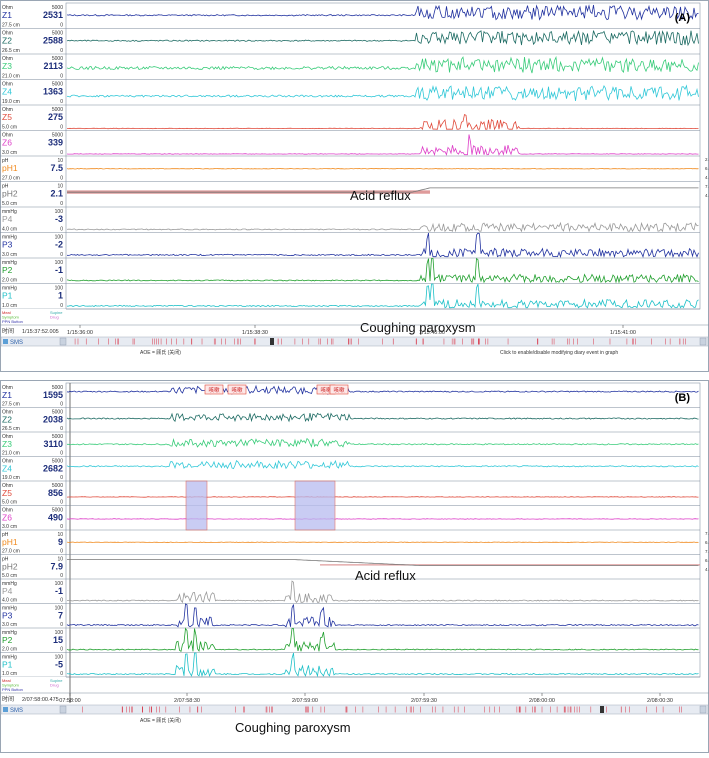  I want to click on channel-trace-z1, so click(382, 12).